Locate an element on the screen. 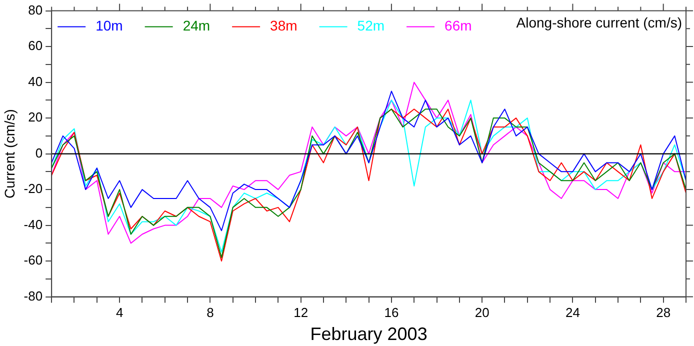  x-tick-label: 8 is located at coordinates (210, 312).